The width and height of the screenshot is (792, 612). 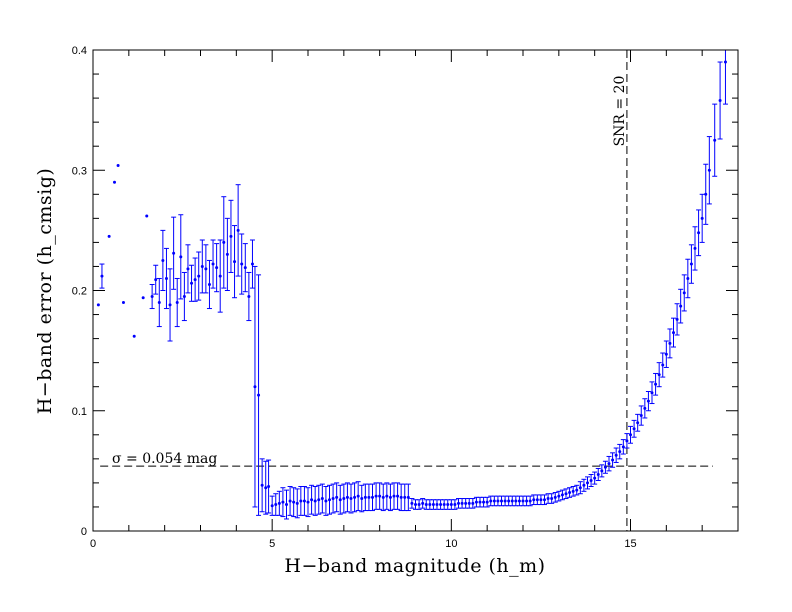 I want to click on y-tick-label: 0, so click(x=84, y=532).